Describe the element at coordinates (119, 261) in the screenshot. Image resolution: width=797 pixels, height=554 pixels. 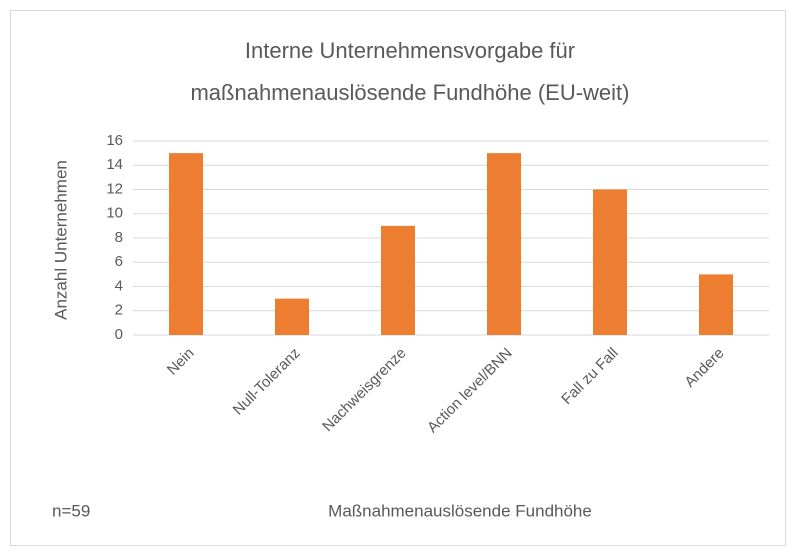
I see `y-tick-label: 6` at that location.